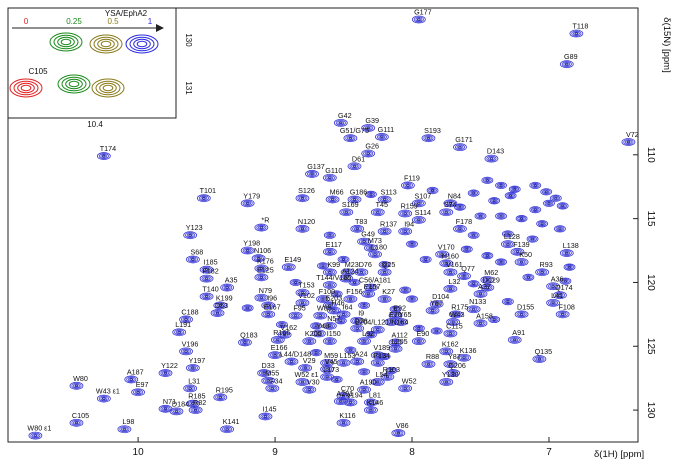 The width and height of the screenshot is (677, 467). Describe the element at coordinates (306, 190) in the screenshot. I see `peak-label: S126` at that location.